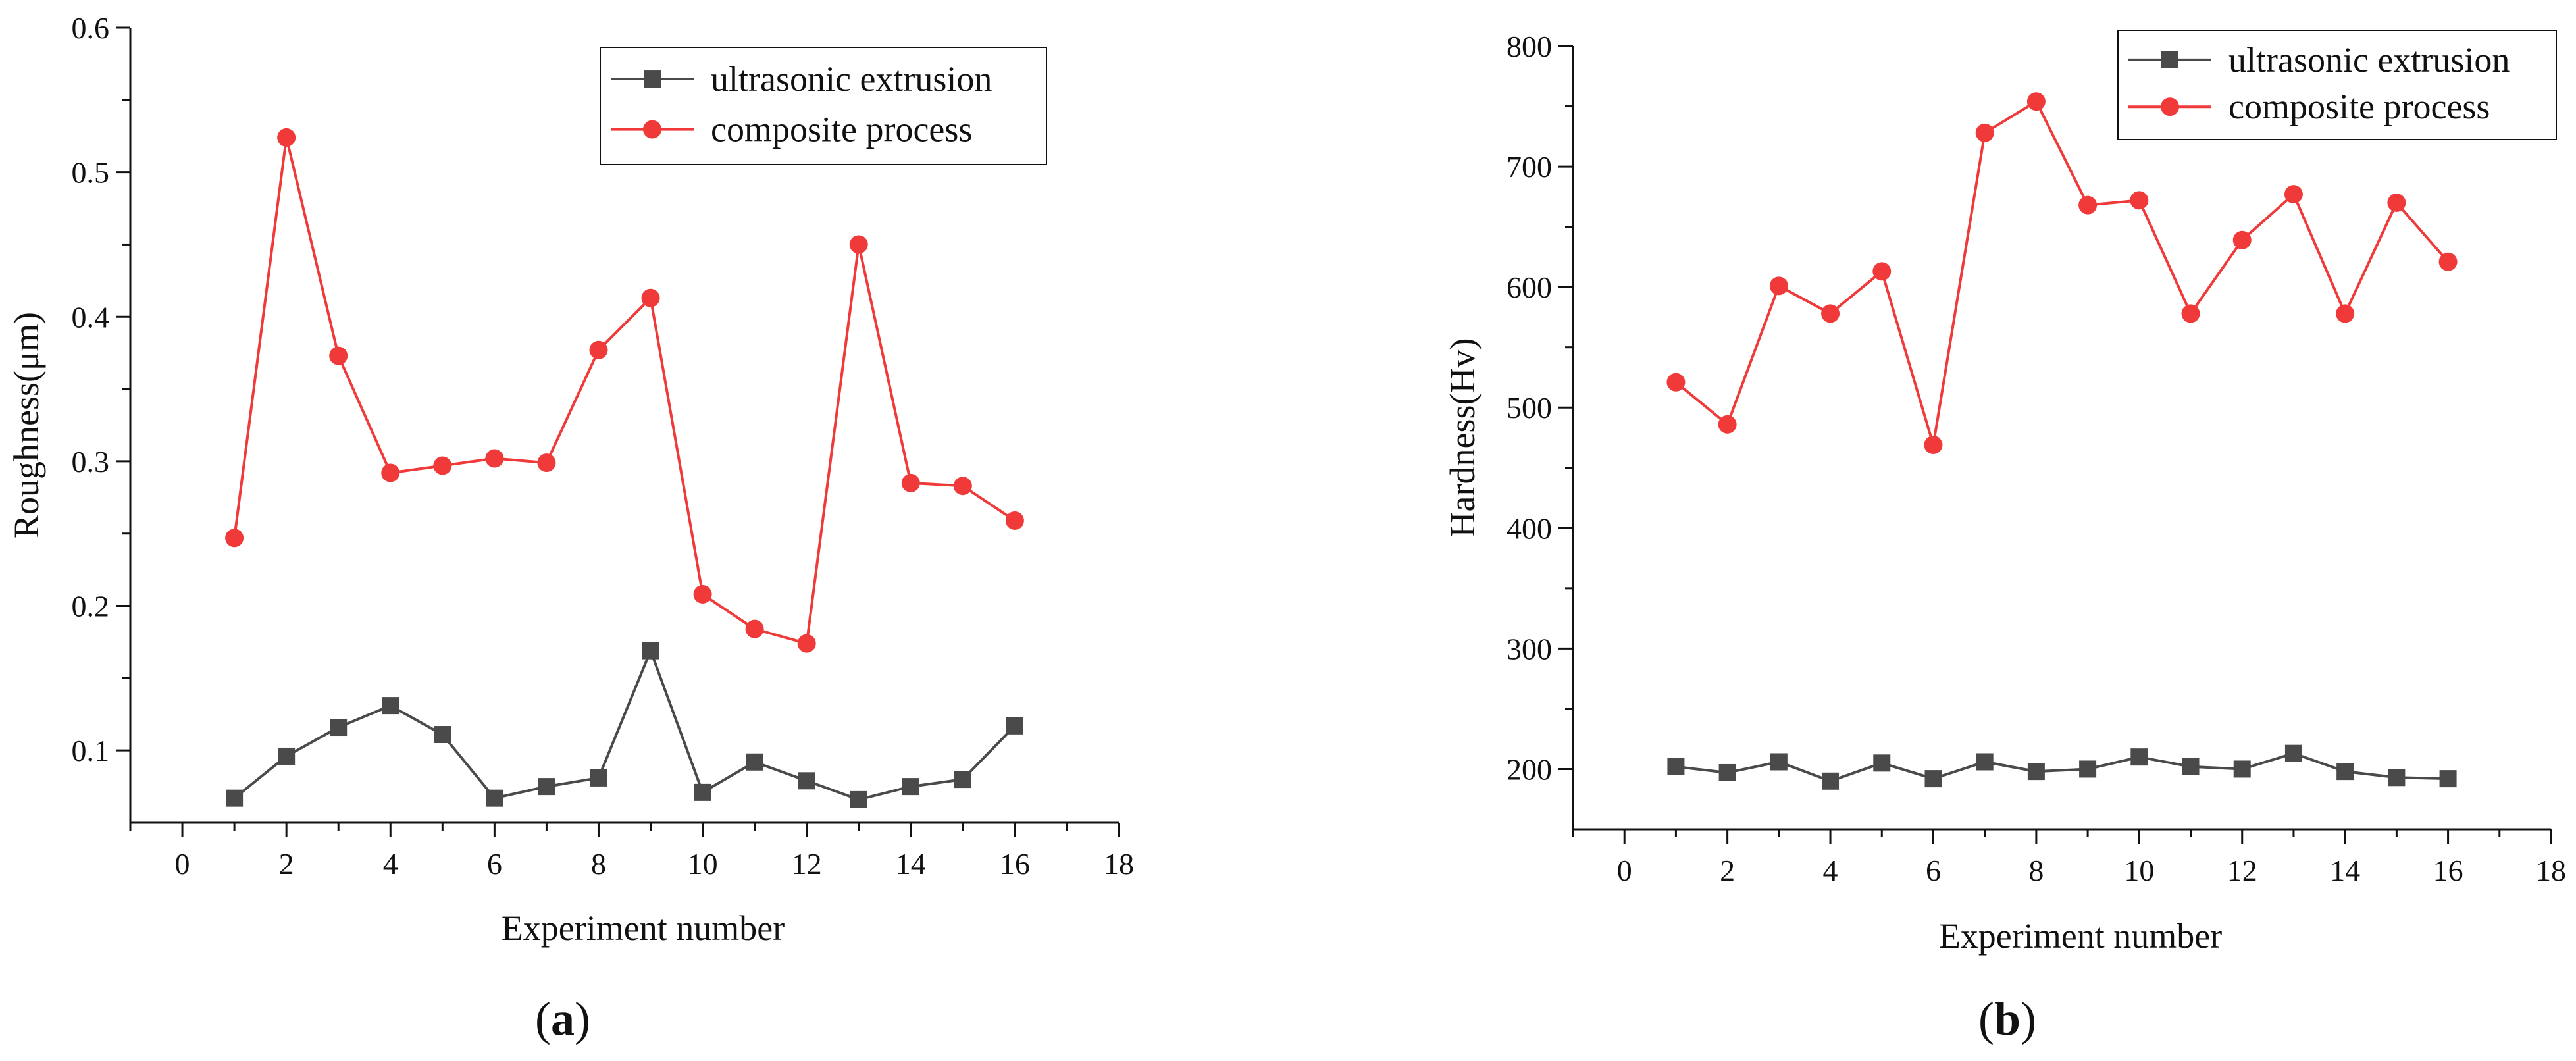  Describe the element at coordinates (1529, 528) in the screenshot. I see `y-tick-label: 400` at that location.